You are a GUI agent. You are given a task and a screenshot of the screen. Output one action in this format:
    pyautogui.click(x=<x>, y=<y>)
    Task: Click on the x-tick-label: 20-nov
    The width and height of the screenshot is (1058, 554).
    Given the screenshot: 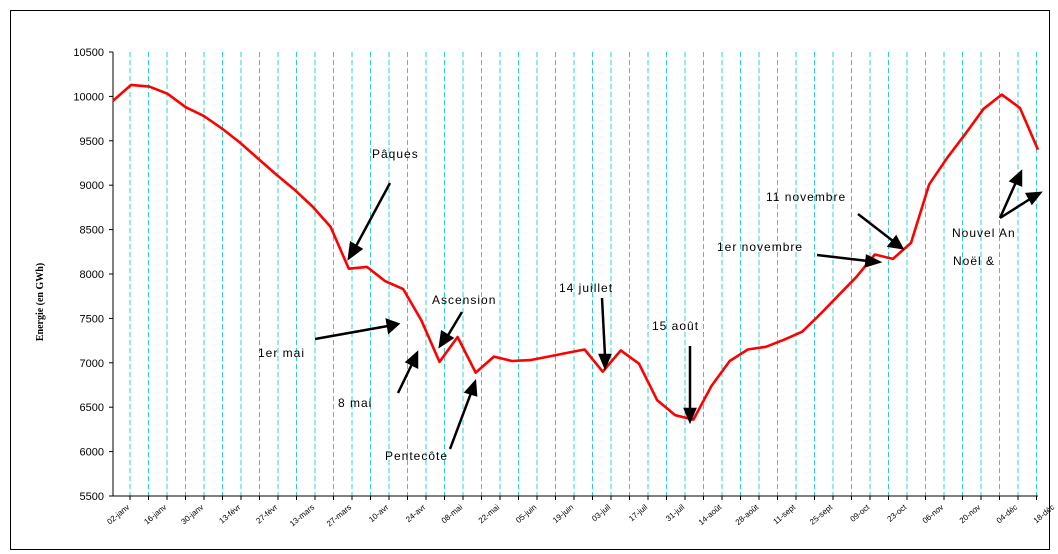 What is the action you would take?
    pyautogui.click(x=970, y=514)
    